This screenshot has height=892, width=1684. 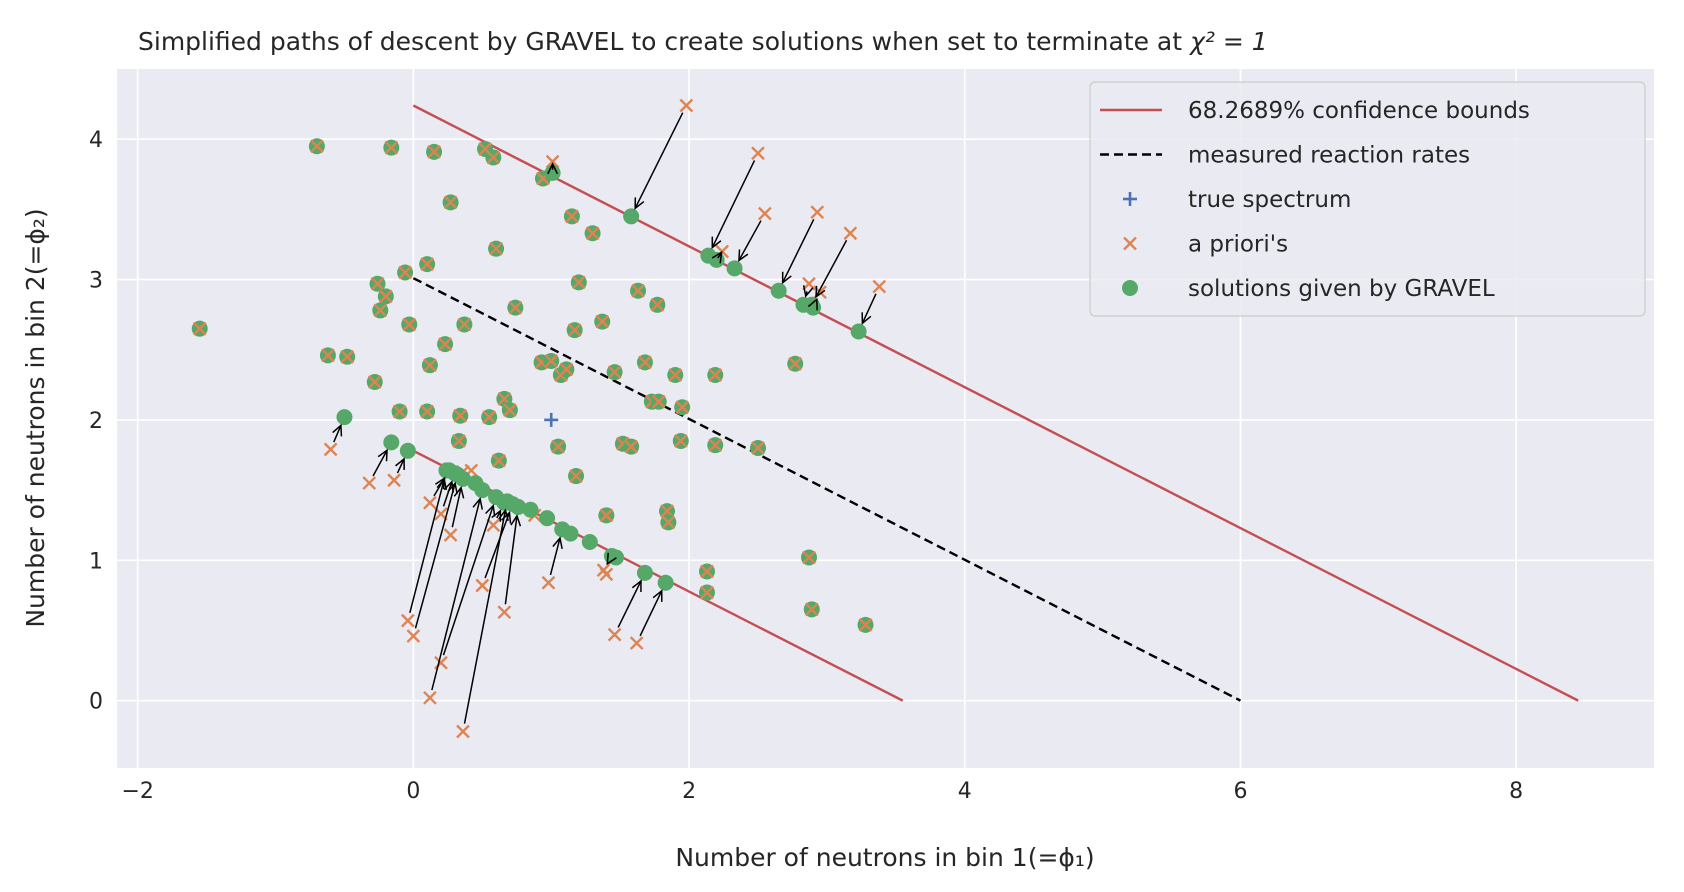 What do you see at coordinates (1238, 245) in the screenshot?
I see `legend-entry-label: a priori's` at bounding box center [1238, 245].